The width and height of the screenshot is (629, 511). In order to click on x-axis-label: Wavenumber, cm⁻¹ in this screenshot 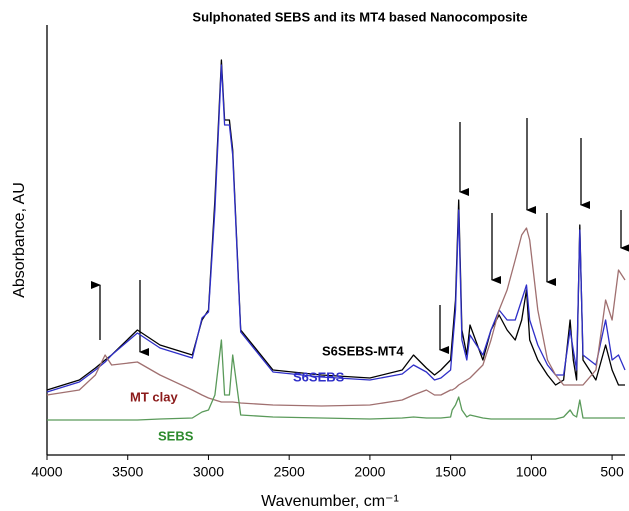, I will do `click(330, 501)`.